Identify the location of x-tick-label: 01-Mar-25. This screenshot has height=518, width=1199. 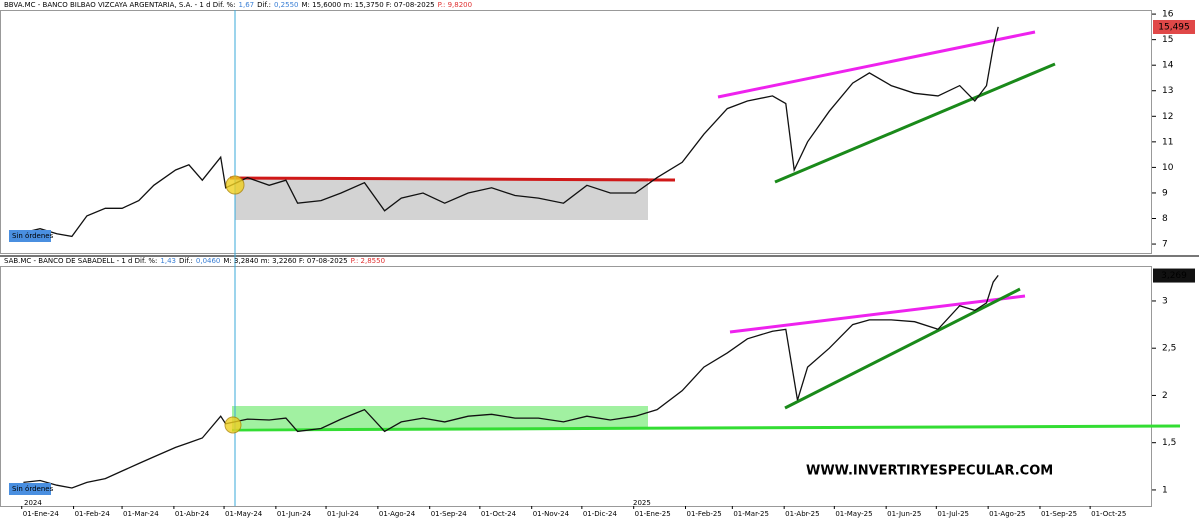
(751, 514).